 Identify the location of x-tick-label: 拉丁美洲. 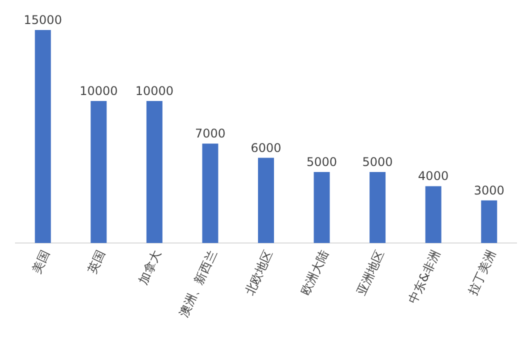
(481, 273).